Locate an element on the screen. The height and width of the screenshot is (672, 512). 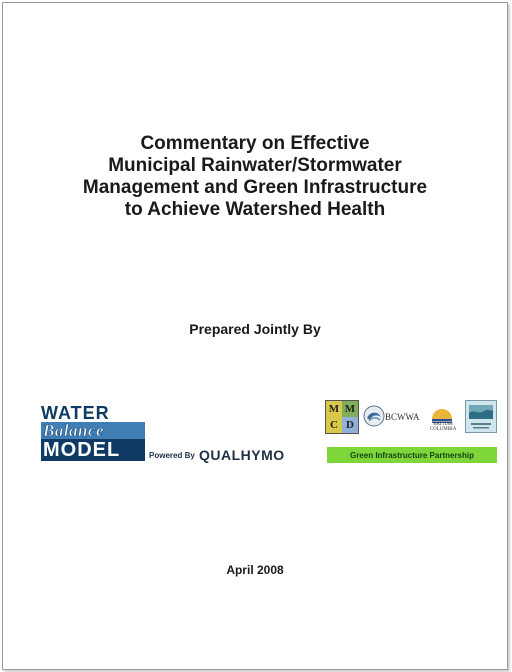
title-line-4: to Achieve Watershed Health is located at coordinates (255, 209).